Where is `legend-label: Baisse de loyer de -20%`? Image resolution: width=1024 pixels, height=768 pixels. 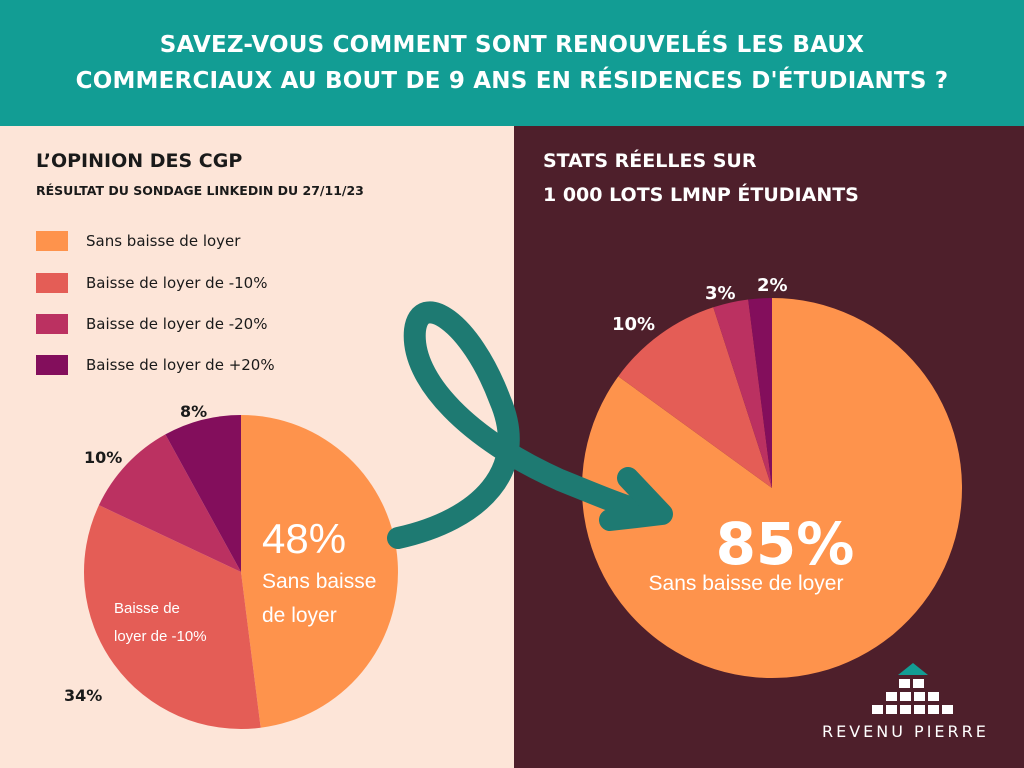
legend-label: Baisse de loyer de -20% is located at coordinates (177, 324).